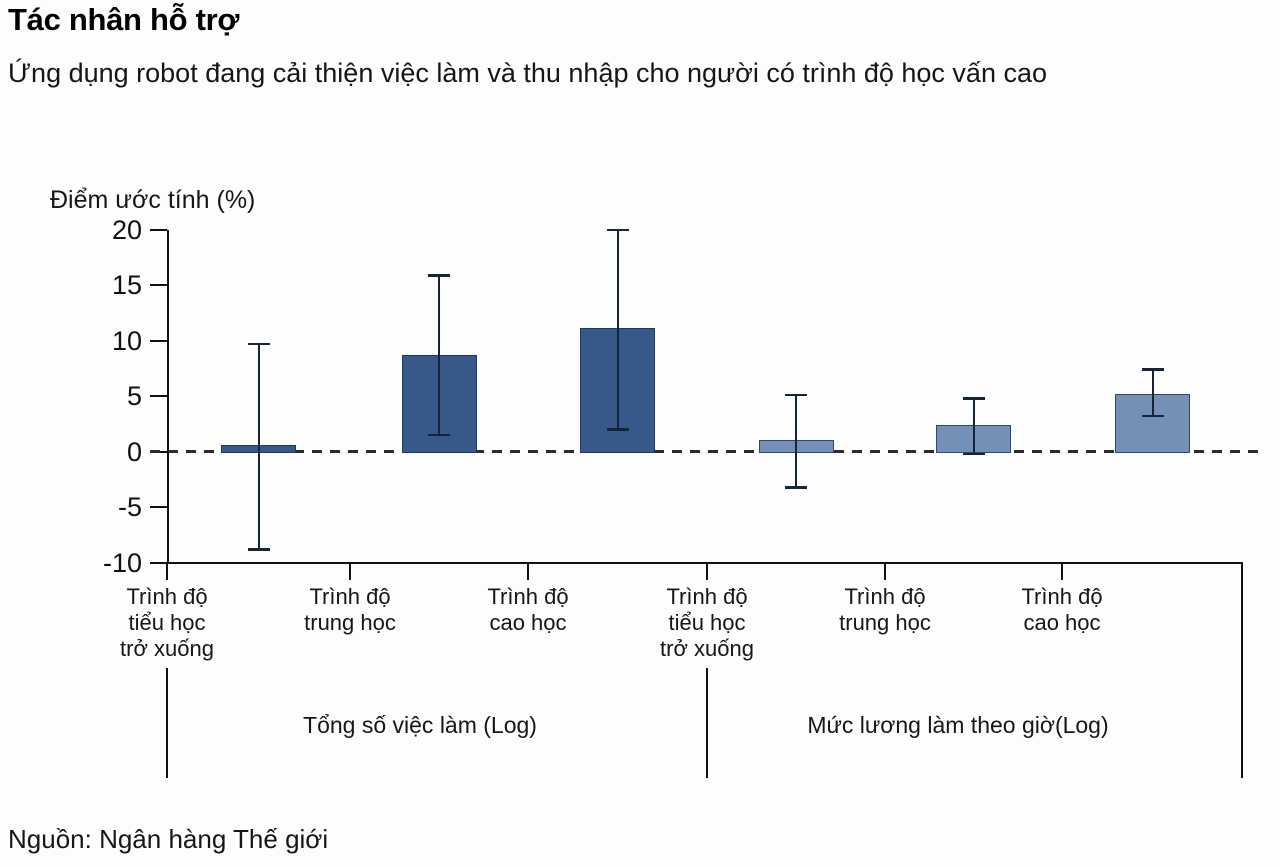 The height and width of the screenshot is (866, 1280). What do you see at coordinates (167, 723) in the screenshot?
I see `group-divider-left` at bounding box center [167, 723].